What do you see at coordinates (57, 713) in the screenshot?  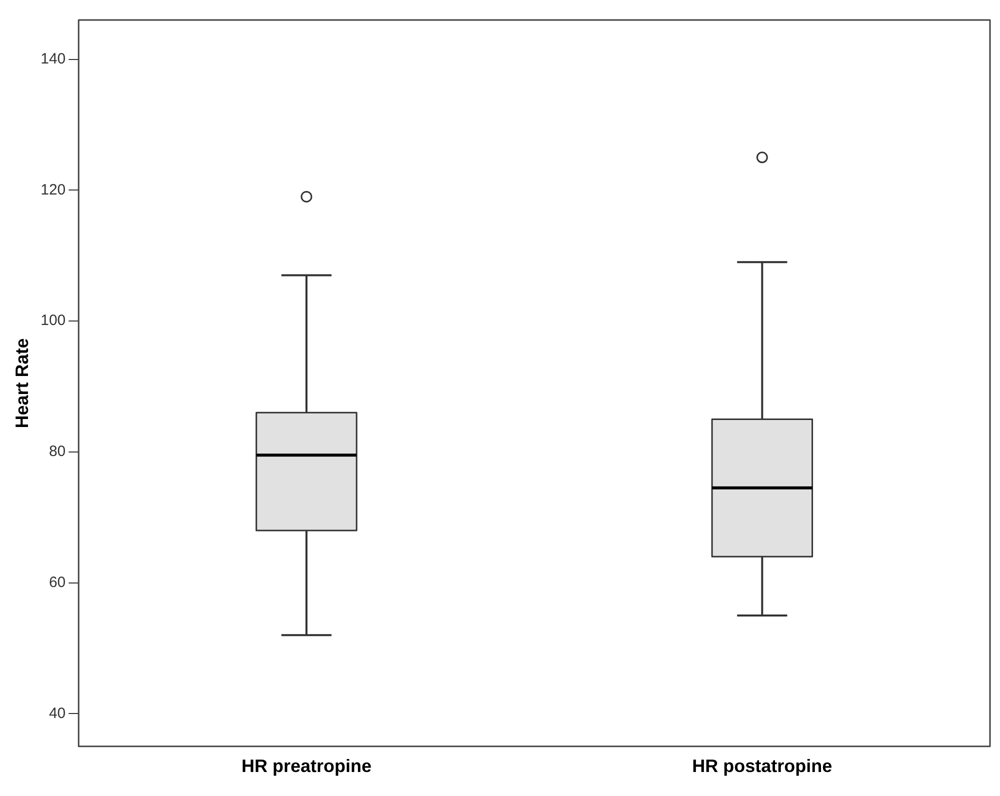 I see `y-tick-label: 40` at bounding box center [57, 713].